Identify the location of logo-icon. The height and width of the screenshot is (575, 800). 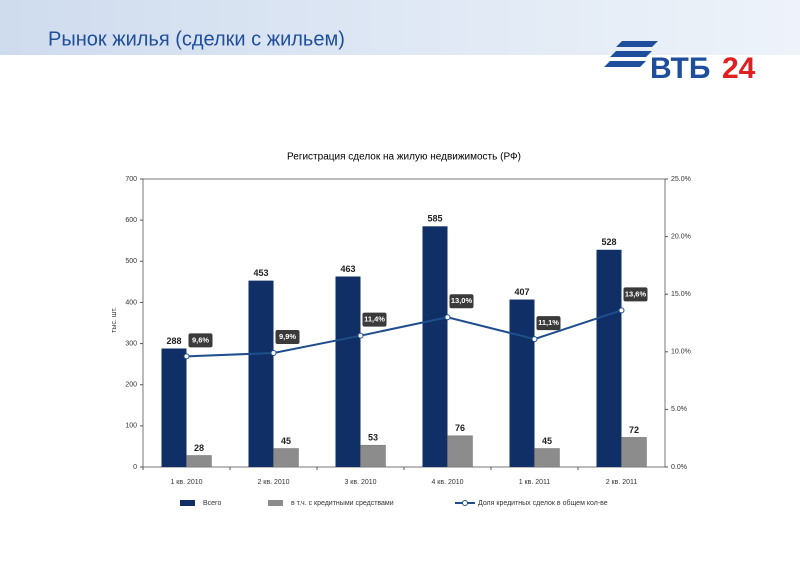
(631, 54).